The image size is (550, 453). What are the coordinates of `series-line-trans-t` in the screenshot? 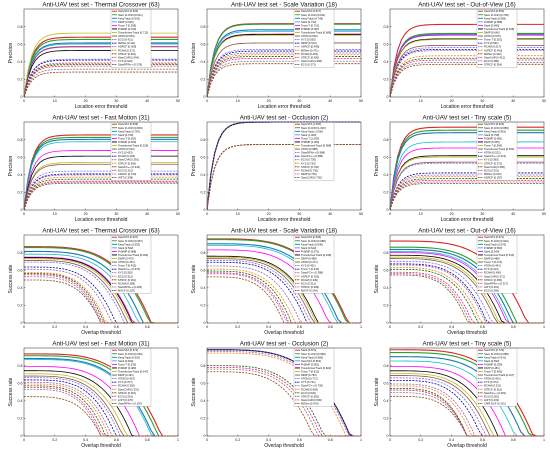 It's located at (101, 292).